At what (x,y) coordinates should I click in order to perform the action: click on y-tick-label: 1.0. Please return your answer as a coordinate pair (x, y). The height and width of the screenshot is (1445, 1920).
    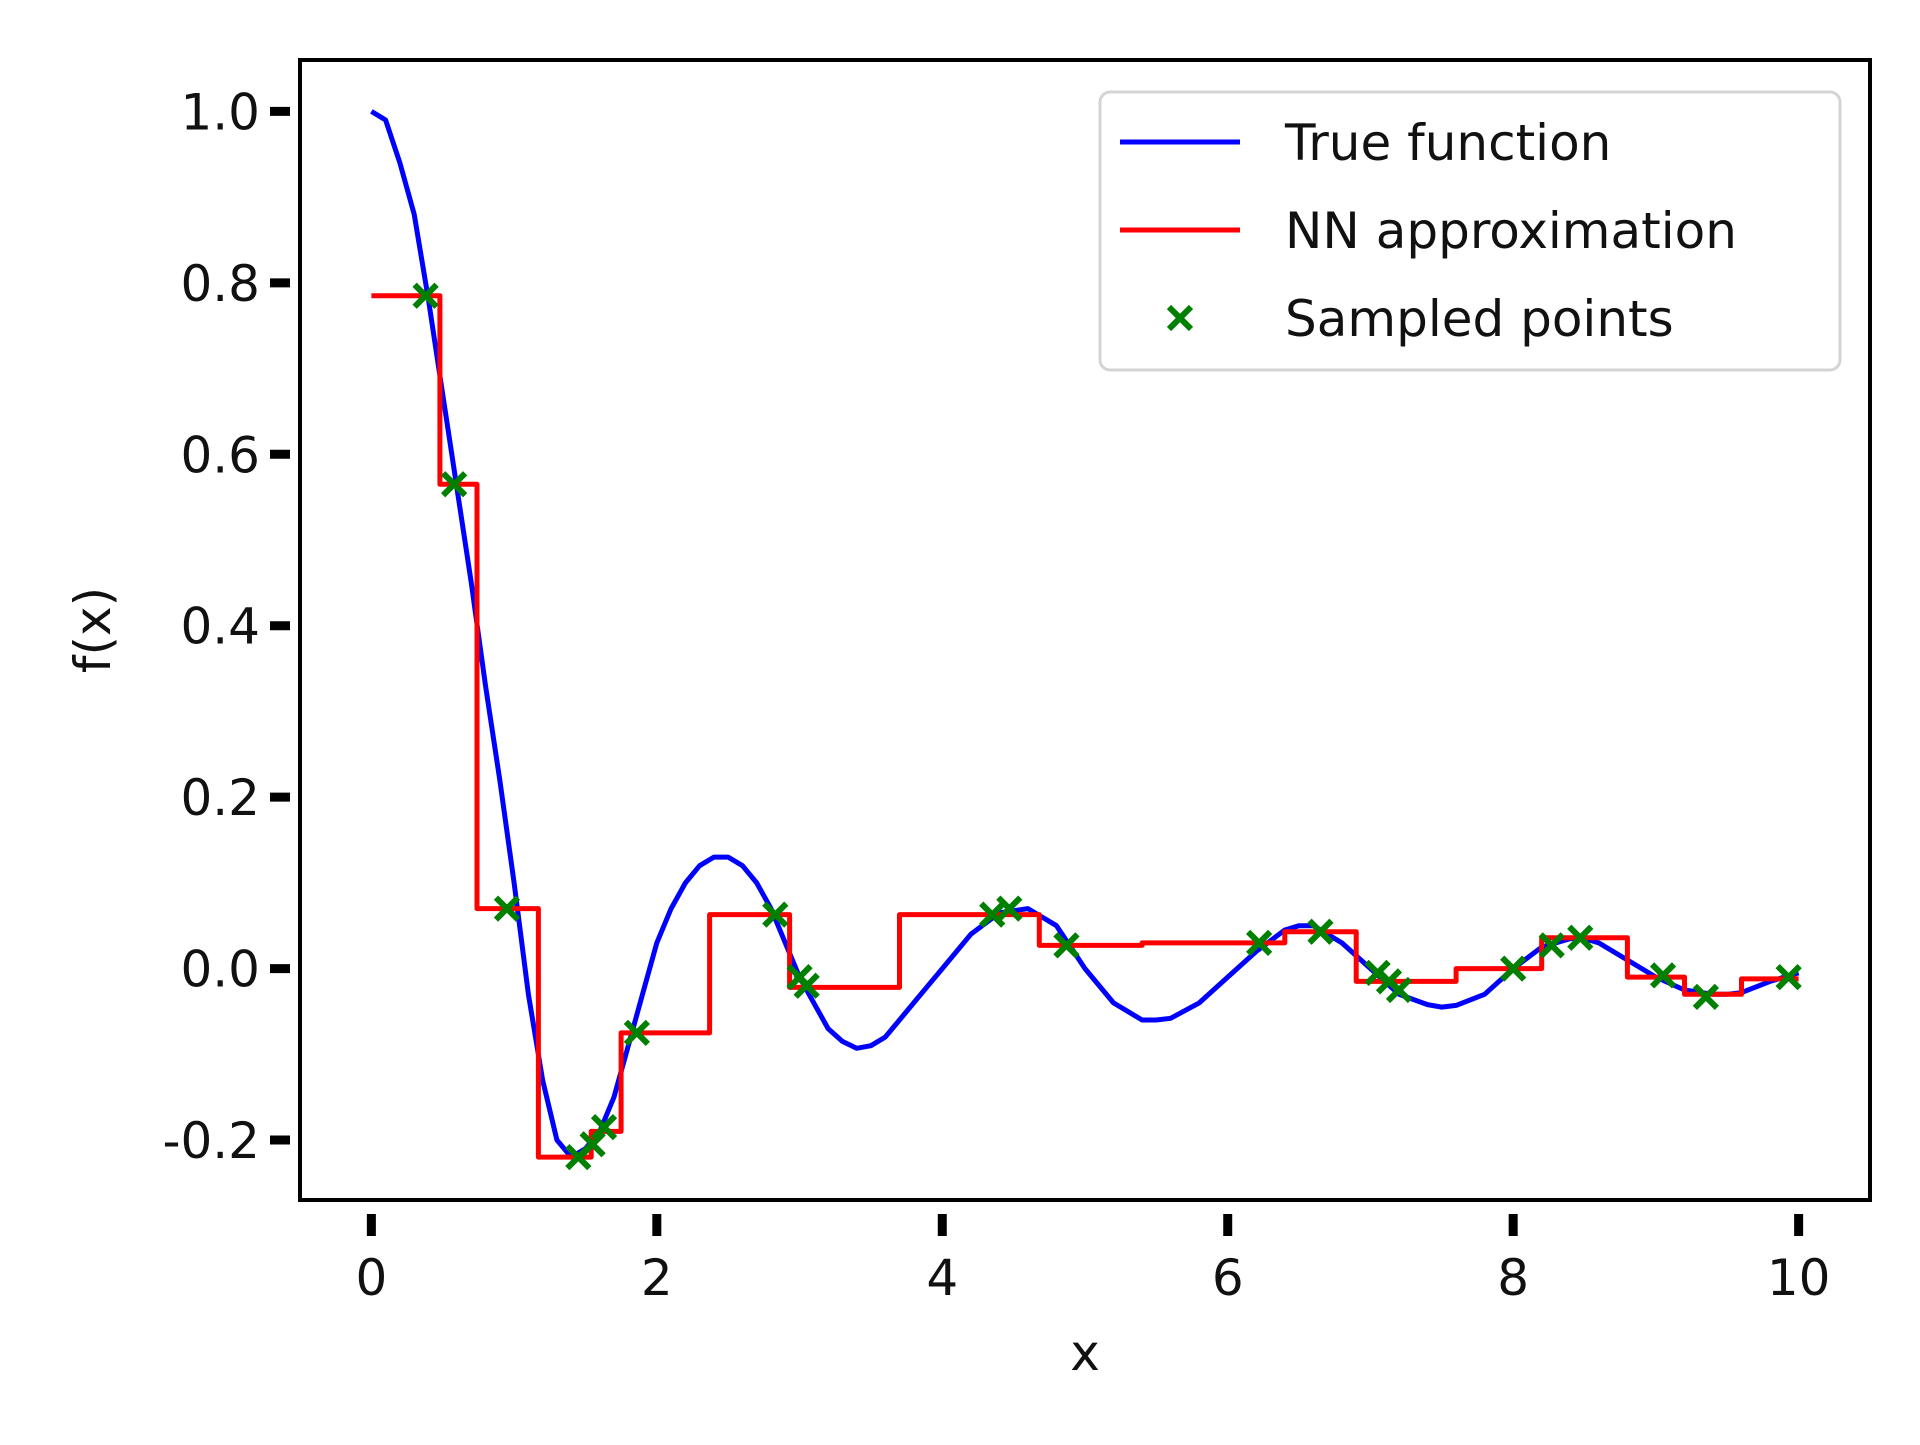
    Looking at the image, I should click on (220, 112).